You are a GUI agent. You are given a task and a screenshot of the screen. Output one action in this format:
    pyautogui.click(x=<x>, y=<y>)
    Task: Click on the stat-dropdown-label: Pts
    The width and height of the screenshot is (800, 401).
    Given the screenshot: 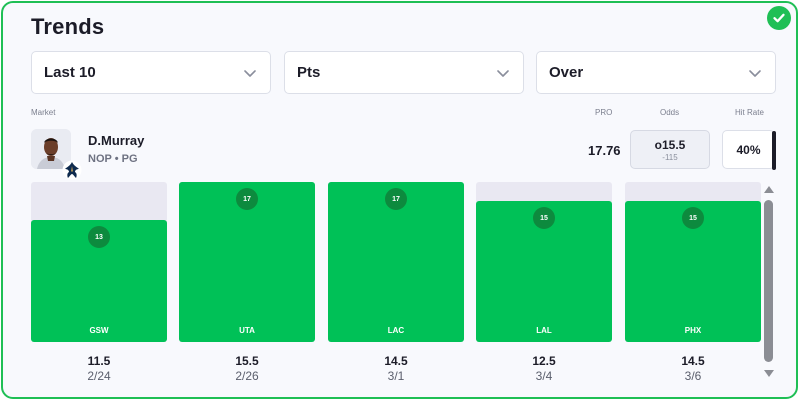 What is the action you would take?
    pyautogui.click(x=309, y=72)
    